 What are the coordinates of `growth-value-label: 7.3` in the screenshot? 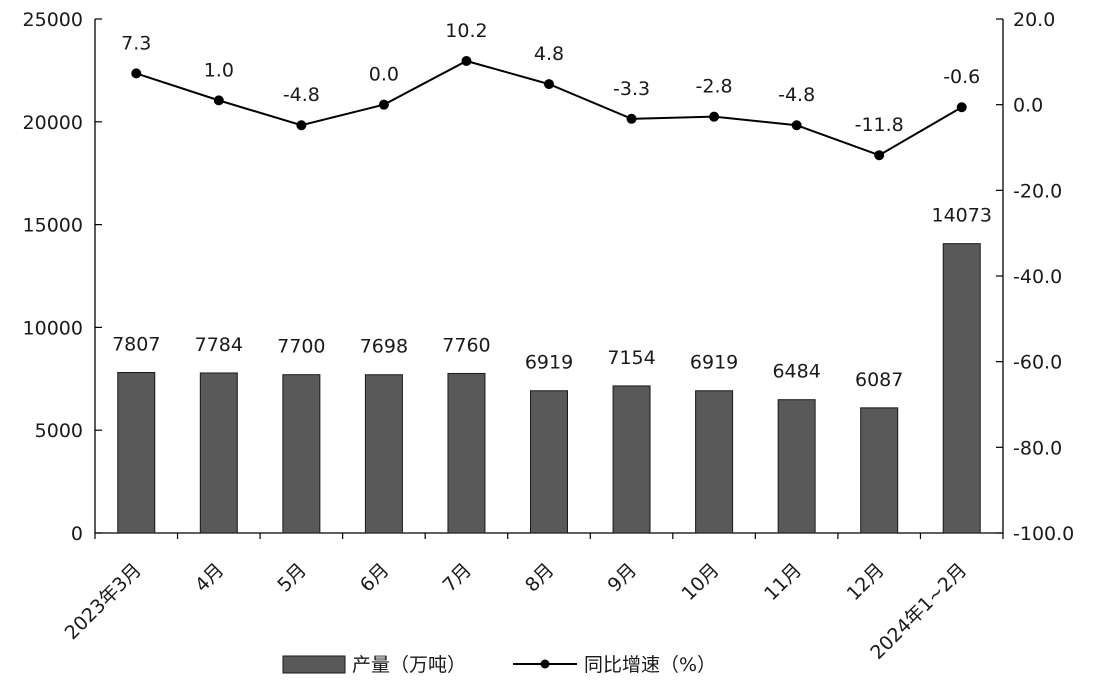 It's located at (136, 43).